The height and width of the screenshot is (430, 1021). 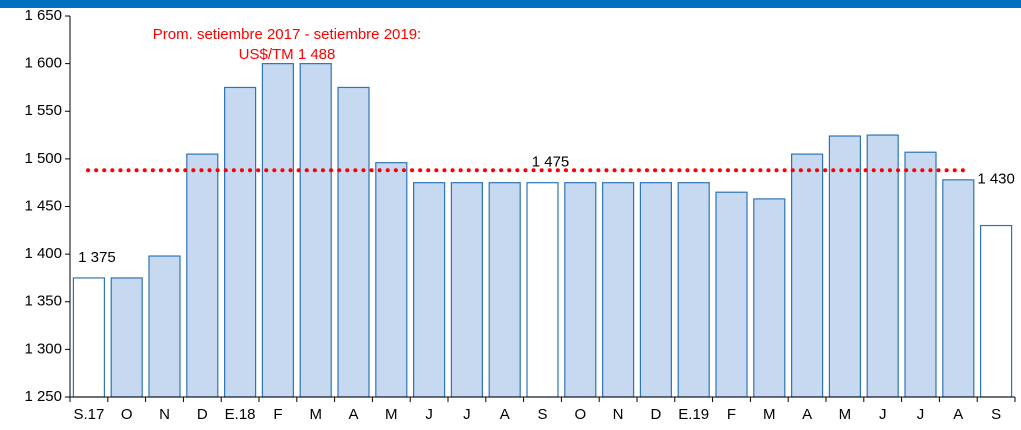 What do you see at coordinates (43, 205) in the screenshot?
I see `y-tick-label: 1 450` at bounding box center [43, 205].